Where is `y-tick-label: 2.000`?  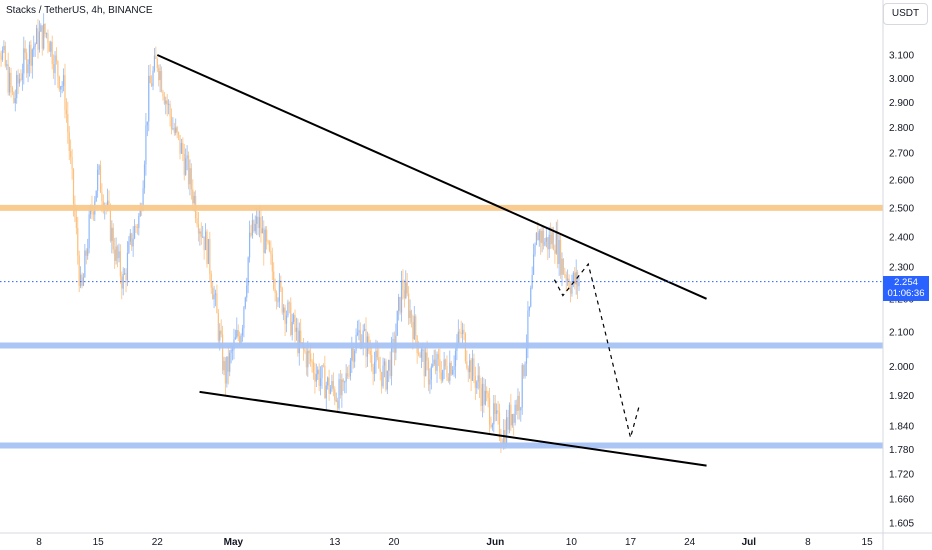 y-tick-label: 2.000 is located at coordinates (901, 367).